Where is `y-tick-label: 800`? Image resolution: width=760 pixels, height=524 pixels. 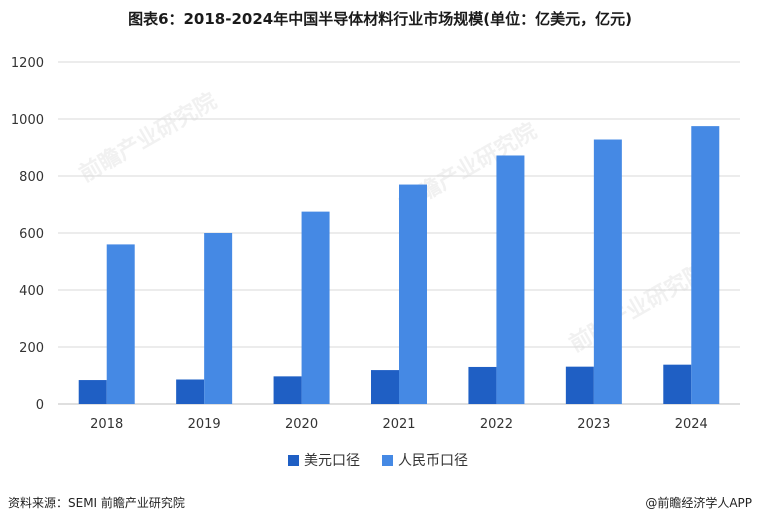 y-tick-label: 800 is located at coordinates (31, 177).